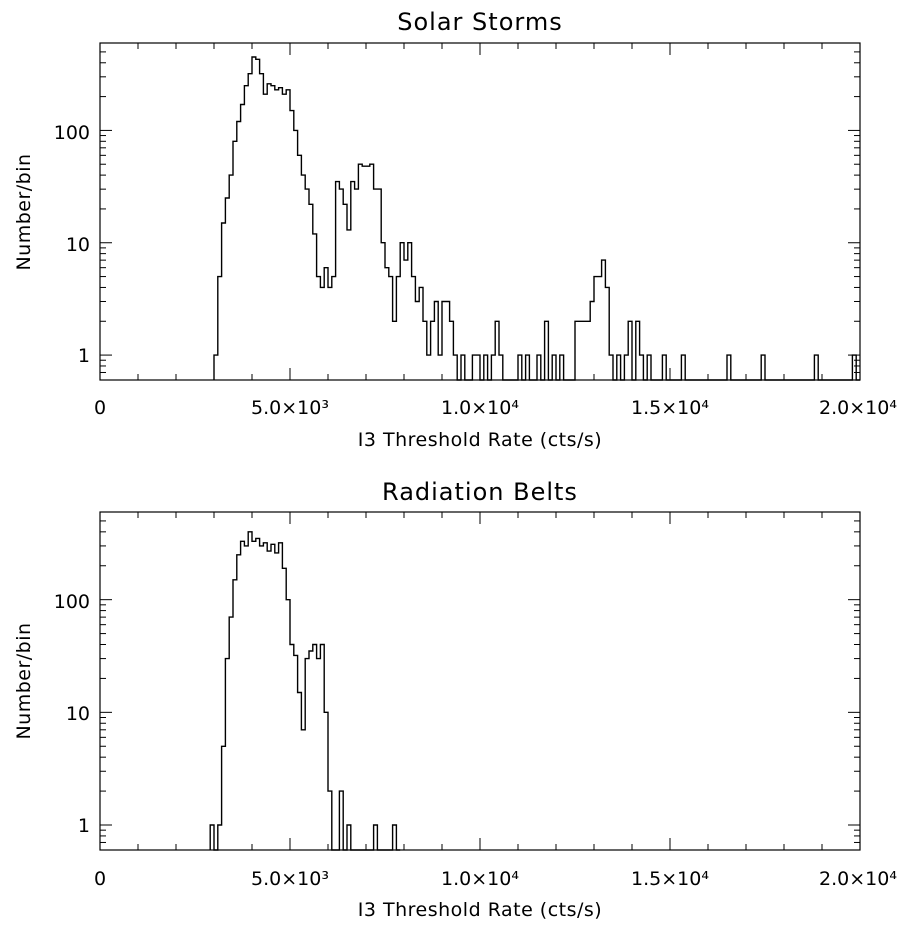 The width and height of the screenshot is (910, 925). What do you see at coordinates (305, 691) in the screenshot?
I see `histogram-series` at bounding box center [305, 691].